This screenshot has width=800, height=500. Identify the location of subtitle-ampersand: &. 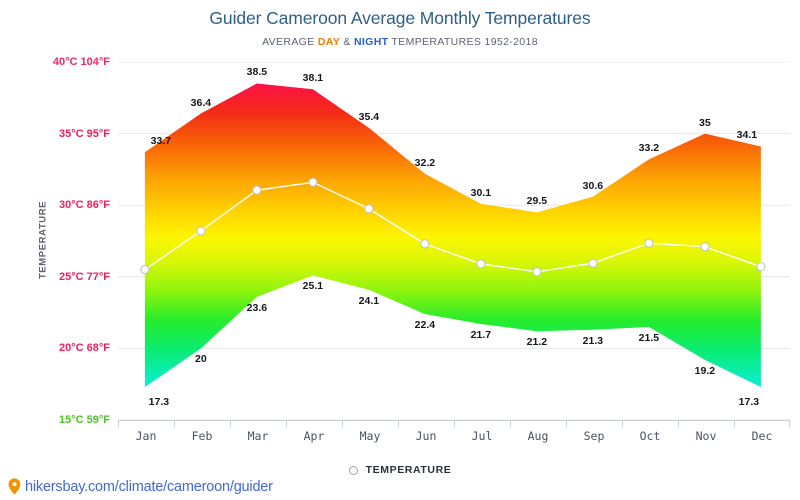
(347, 42).